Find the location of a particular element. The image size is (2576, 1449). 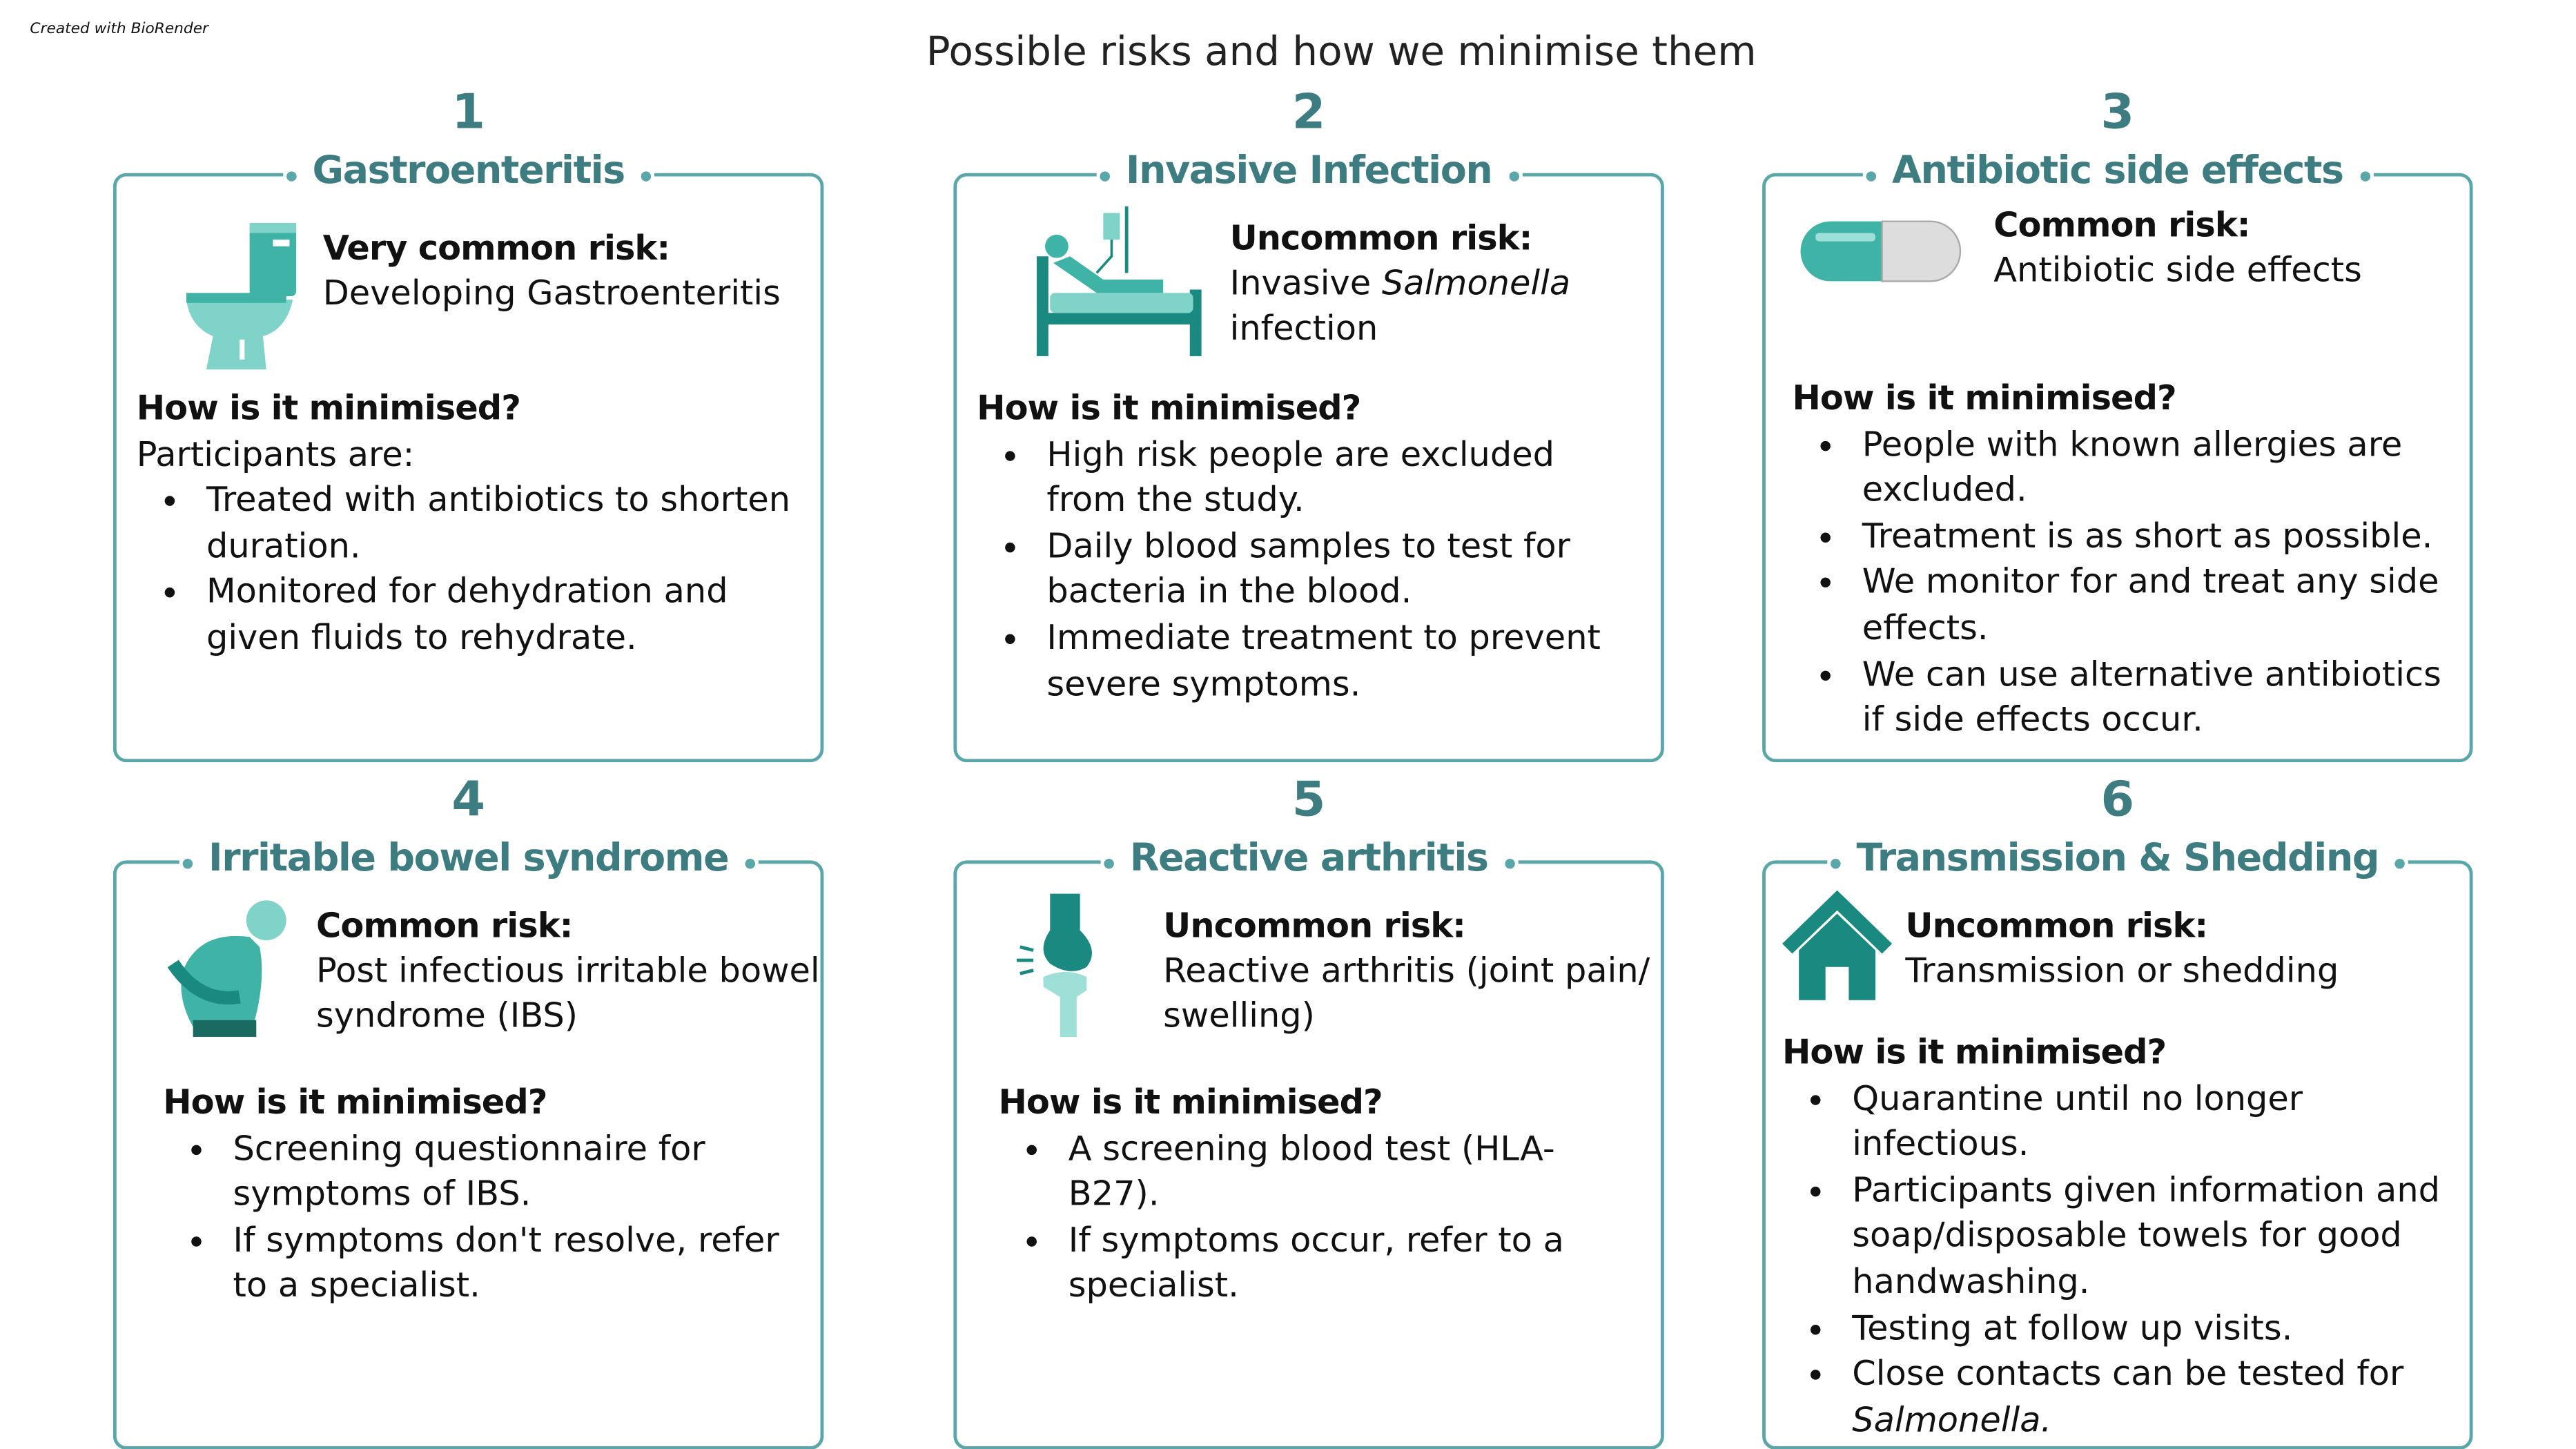

text-part: Invasive is located at coordinates (1305, 283).